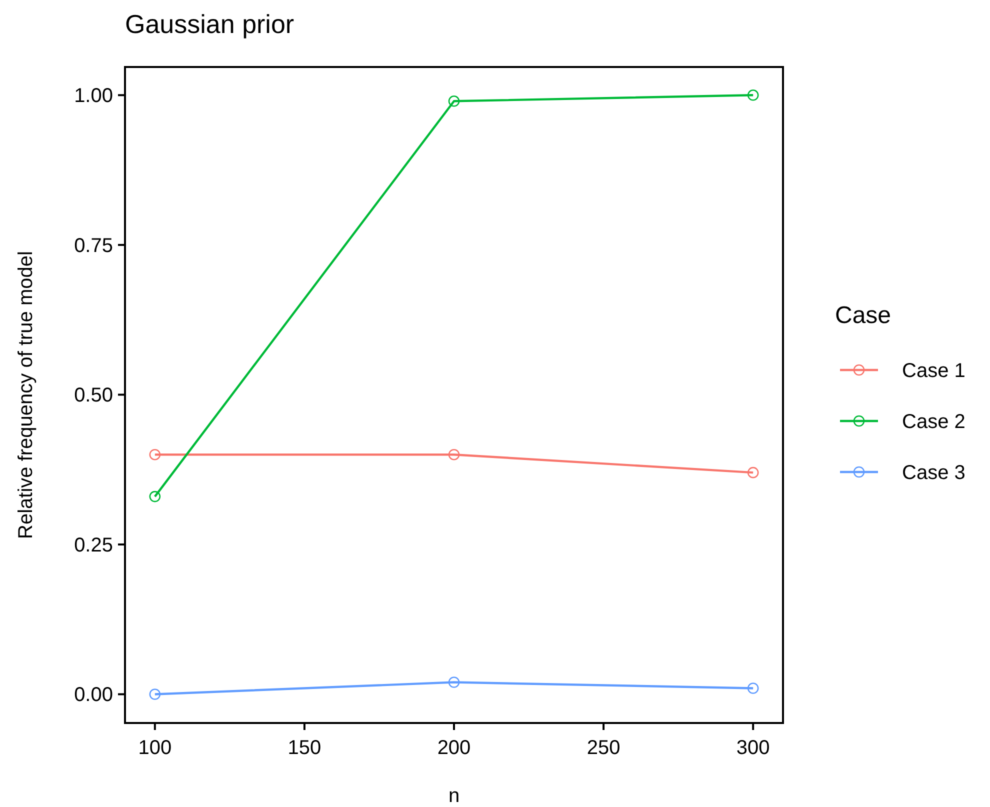 Image resolution: width=990 pixels, height=807 pixels. Describe the element at coordinates (155, 748) in the screenshot. I see `x-tick-label: 100` at that location.